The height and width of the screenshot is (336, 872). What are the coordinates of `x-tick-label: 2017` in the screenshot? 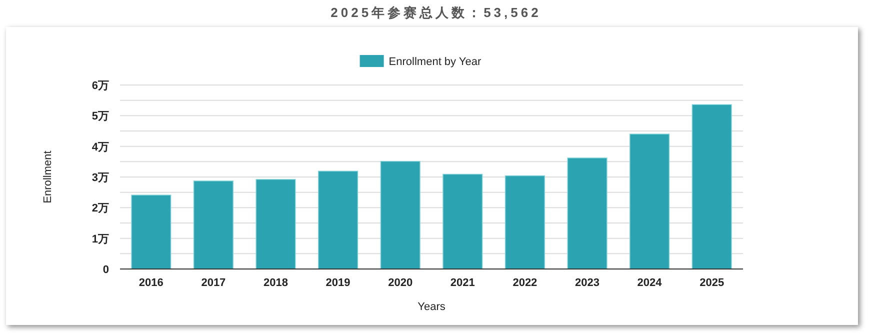 It's located at (213, 283).